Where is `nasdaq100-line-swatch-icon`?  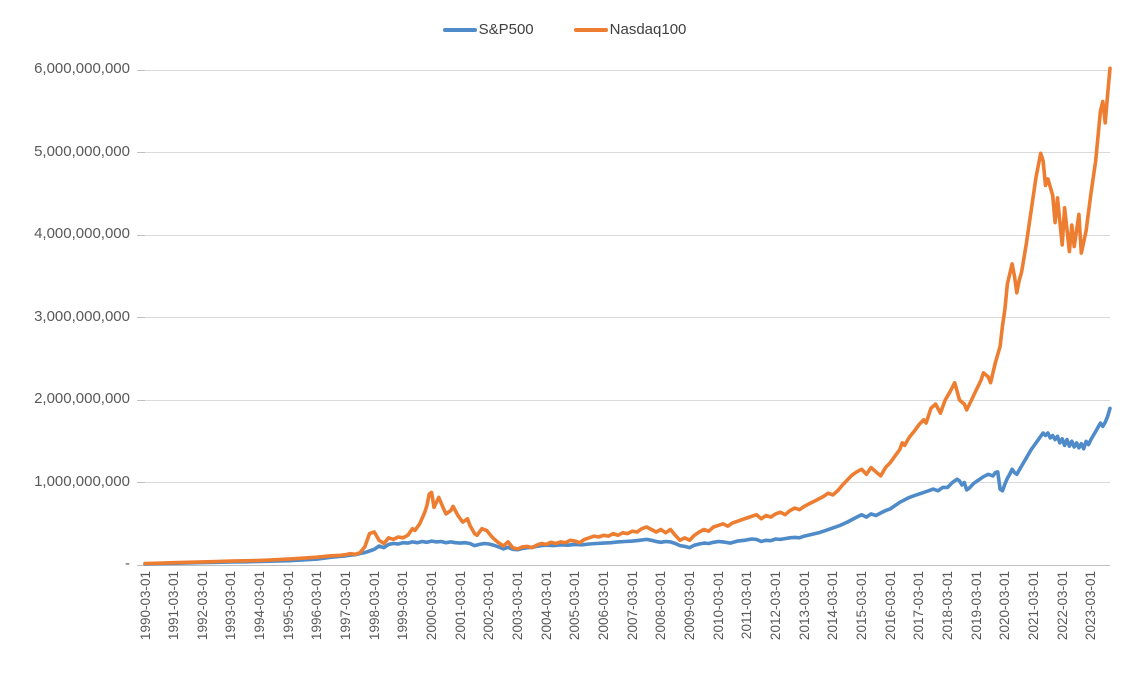 nasdaq100-line-swatch-icon is located at coordinates (590, 29).